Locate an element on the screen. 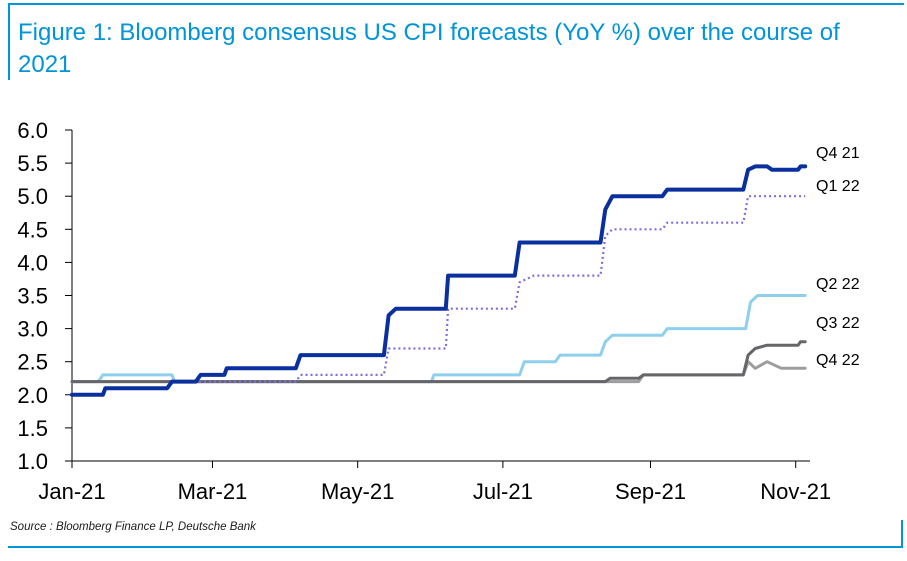 The height and width of the screenshot is (561, 907). y-tick-label: 2.5 is located at coordinates (32, 362).